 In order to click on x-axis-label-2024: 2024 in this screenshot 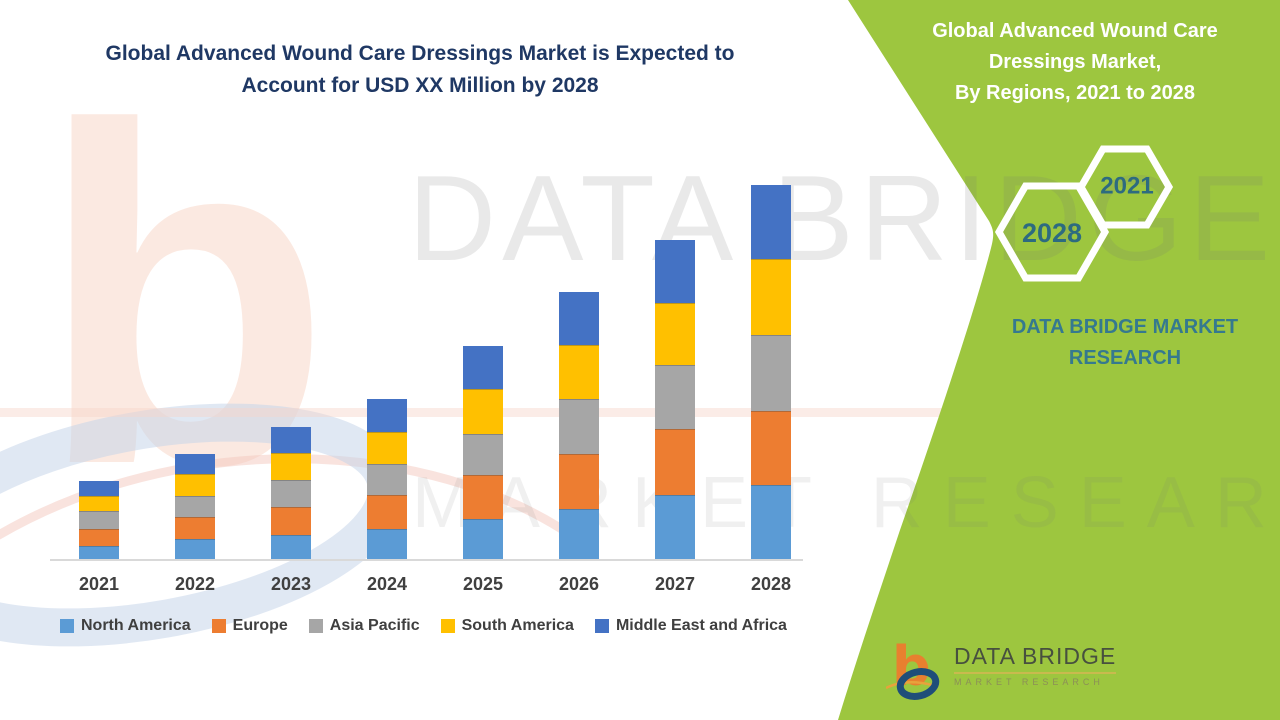, I will do `click(387, 584)`.